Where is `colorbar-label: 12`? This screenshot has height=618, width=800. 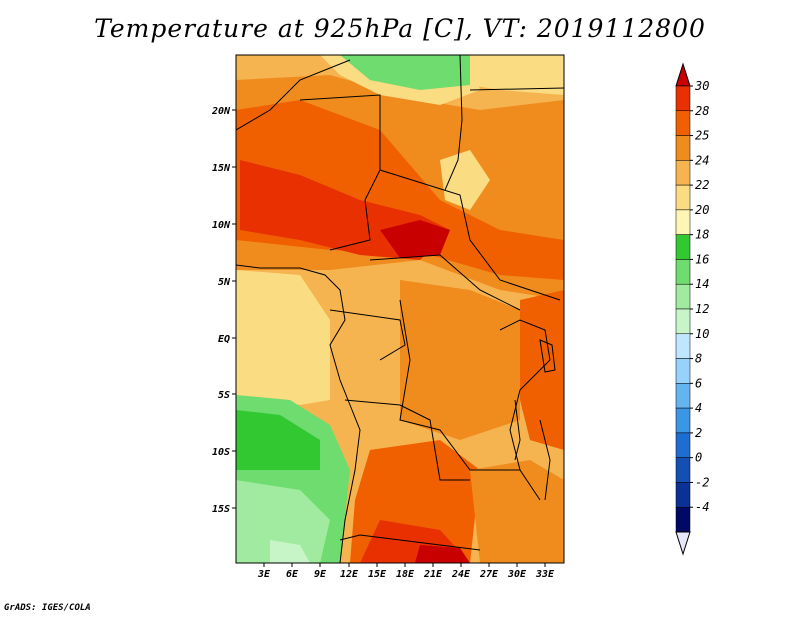 colorbar-label: 12 is located at coordinates (702, 309).